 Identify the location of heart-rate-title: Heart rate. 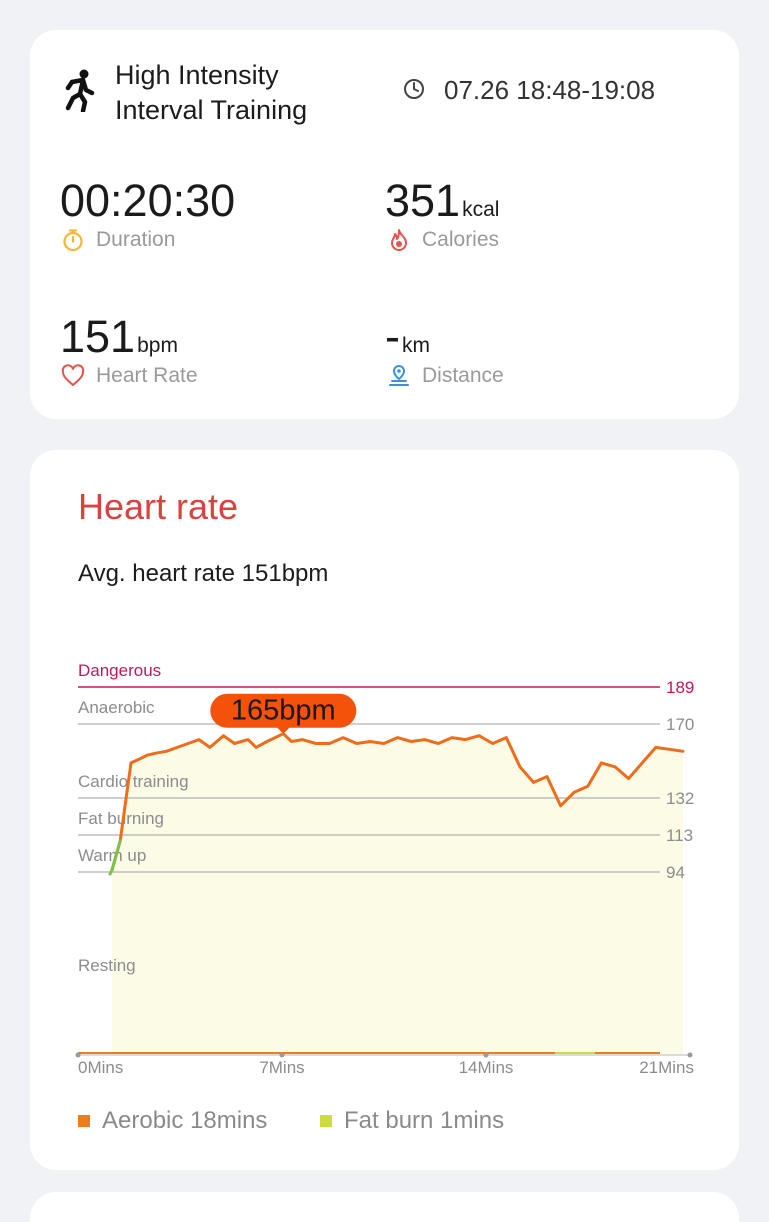
(158, 506).